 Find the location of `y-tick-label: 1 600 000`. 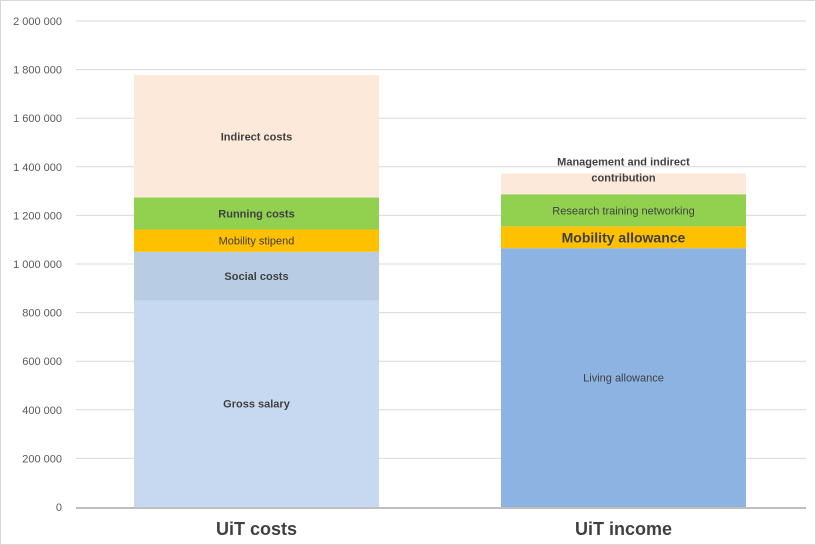

y-tick-label: 1 600 000 is located at coordinates (37, 119).